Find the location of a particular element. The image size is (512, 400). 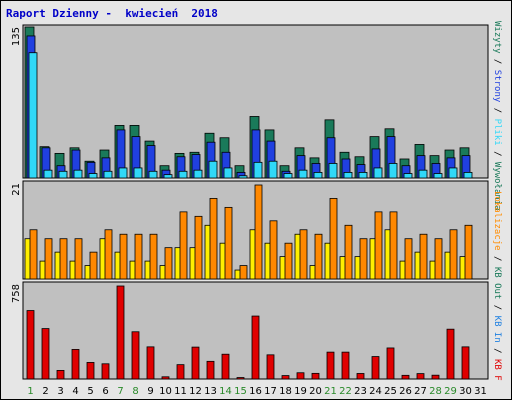

x-tick-label: 27 is located at coordinates (420, 391).